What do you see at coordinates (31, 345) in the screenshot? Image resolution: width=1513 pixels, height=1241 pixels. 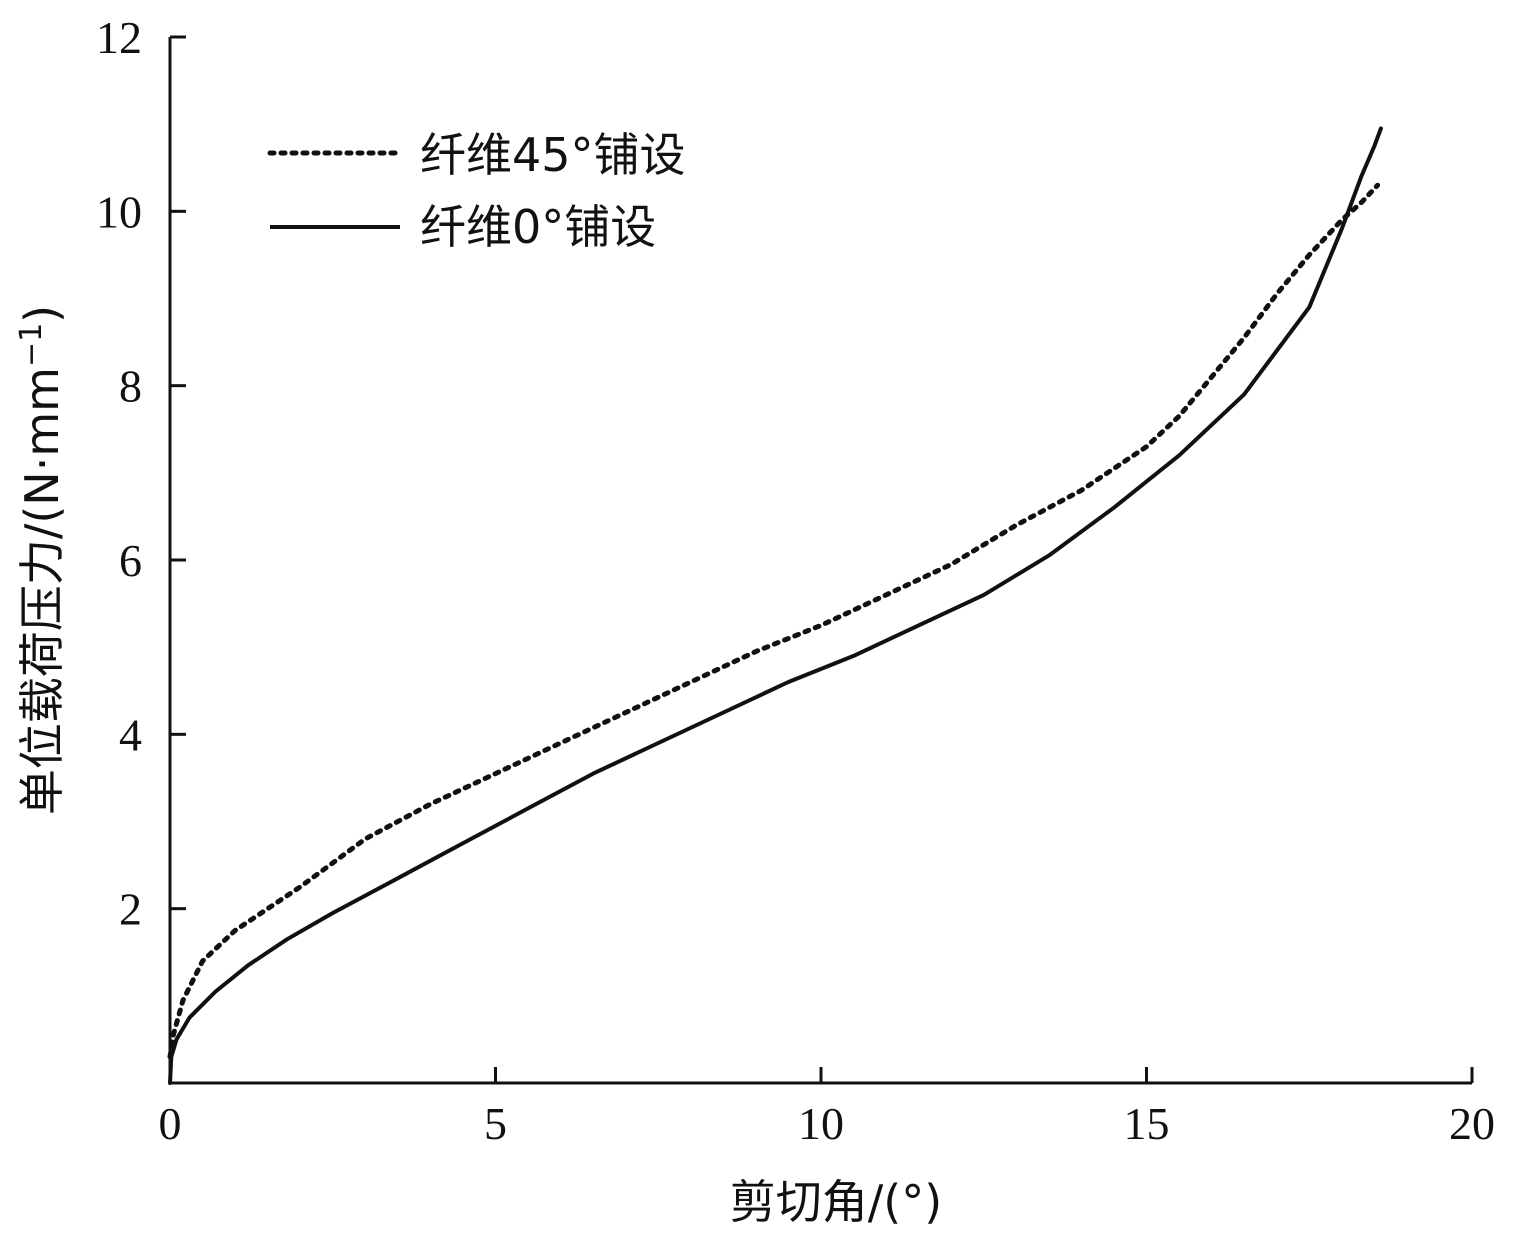 I see `y-axis-title-sup: −1` at bounding box center [31, 345].